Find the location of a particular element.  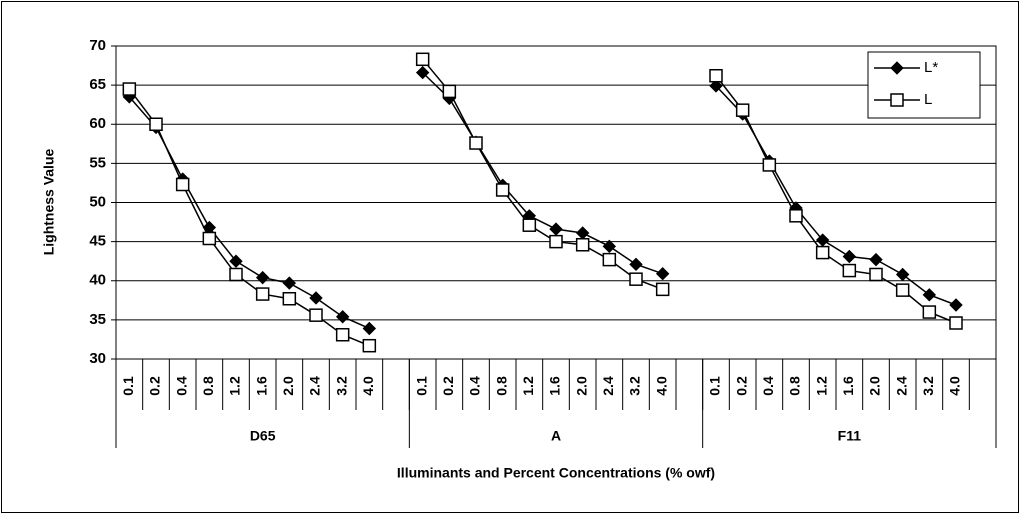

legend-box is located at coordinates (924, 85).